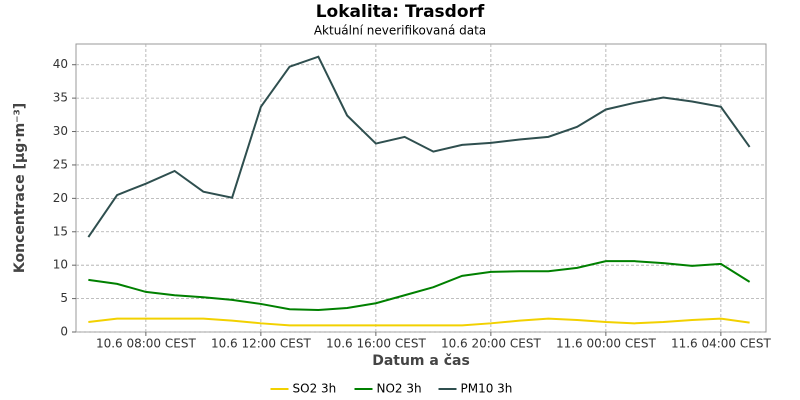  I want to click on y-tick-label: 40, so click(60, 64).